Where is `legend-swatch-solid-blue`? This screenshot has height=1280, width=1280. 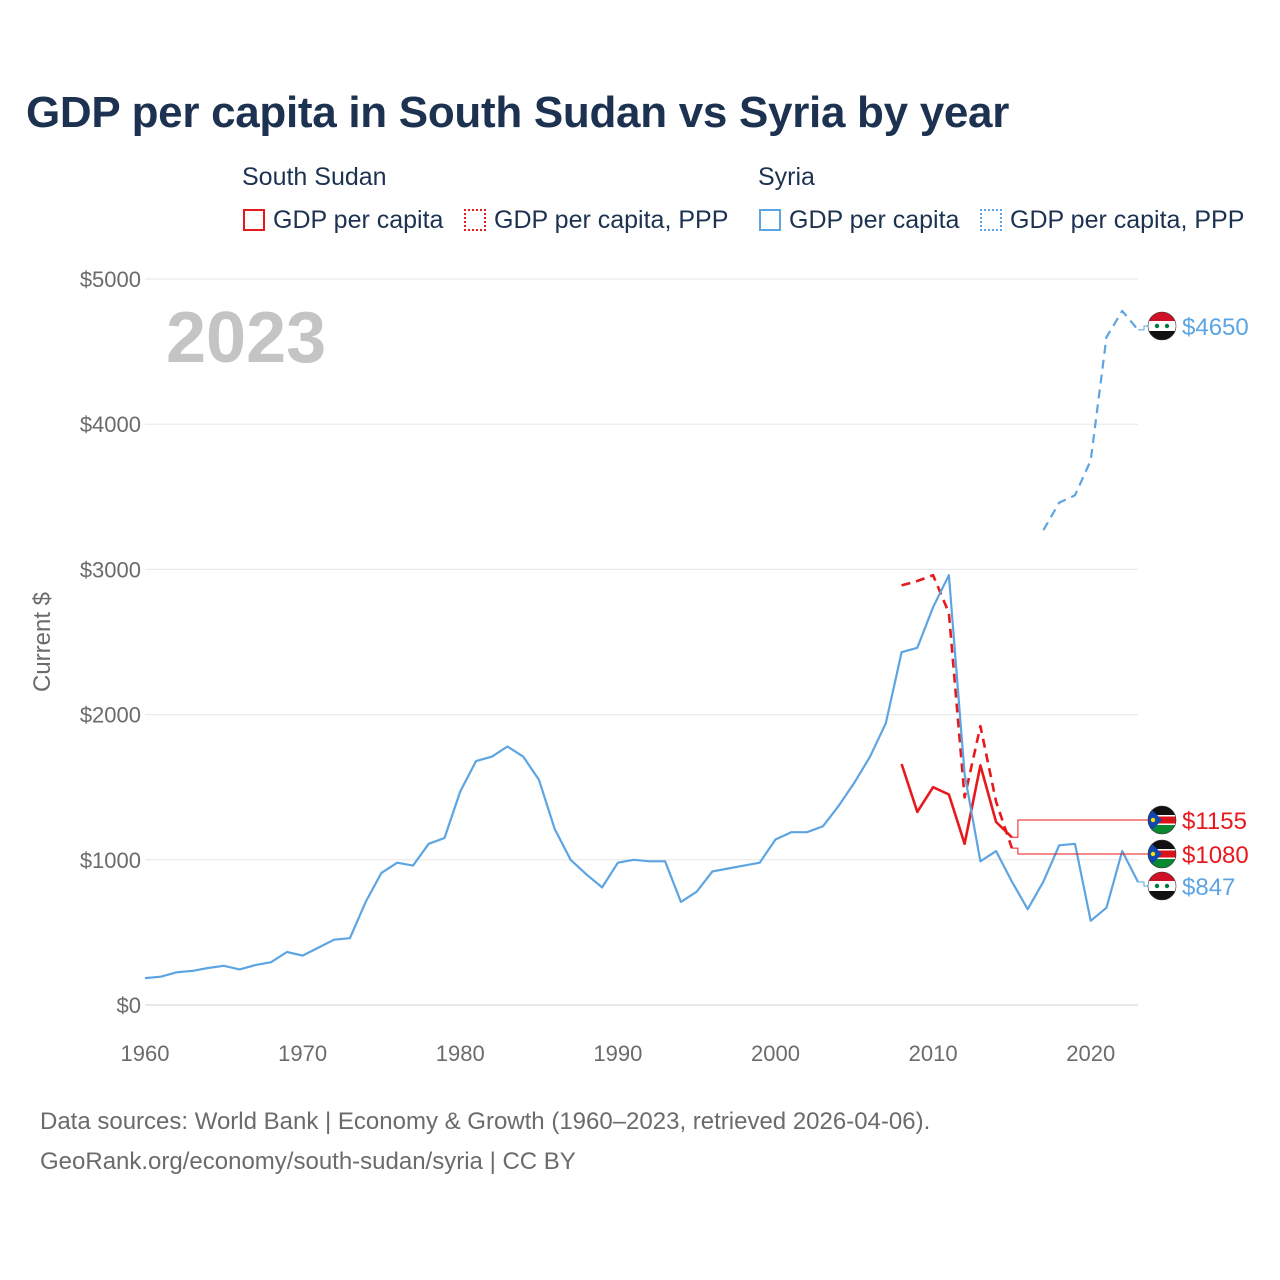
legend-swatch-solid-blue is located at coordinates (770, 220).